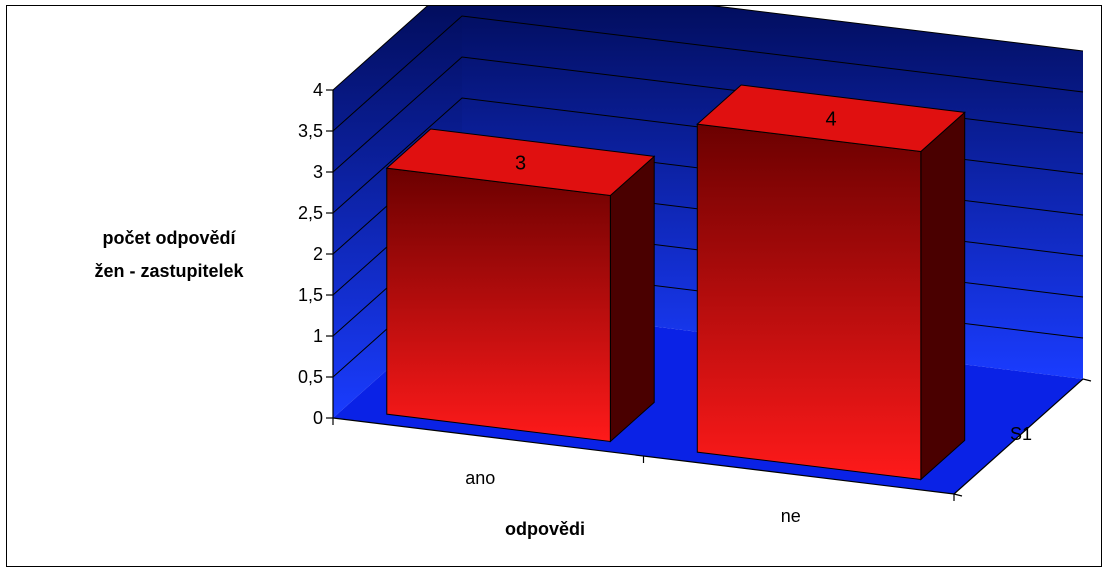 The width and height of the screenshot is (1109, 572). Describe the element at coordinates (1021, 434) in the screenshot. I see `series-label: S1` at that location.